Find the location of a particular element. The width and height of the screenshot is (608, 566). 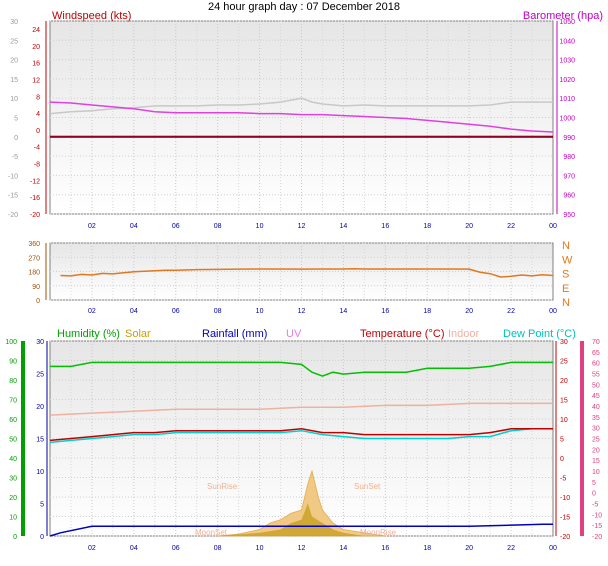

dir-hour-tick: 22 is located at coordinates (511, 311).